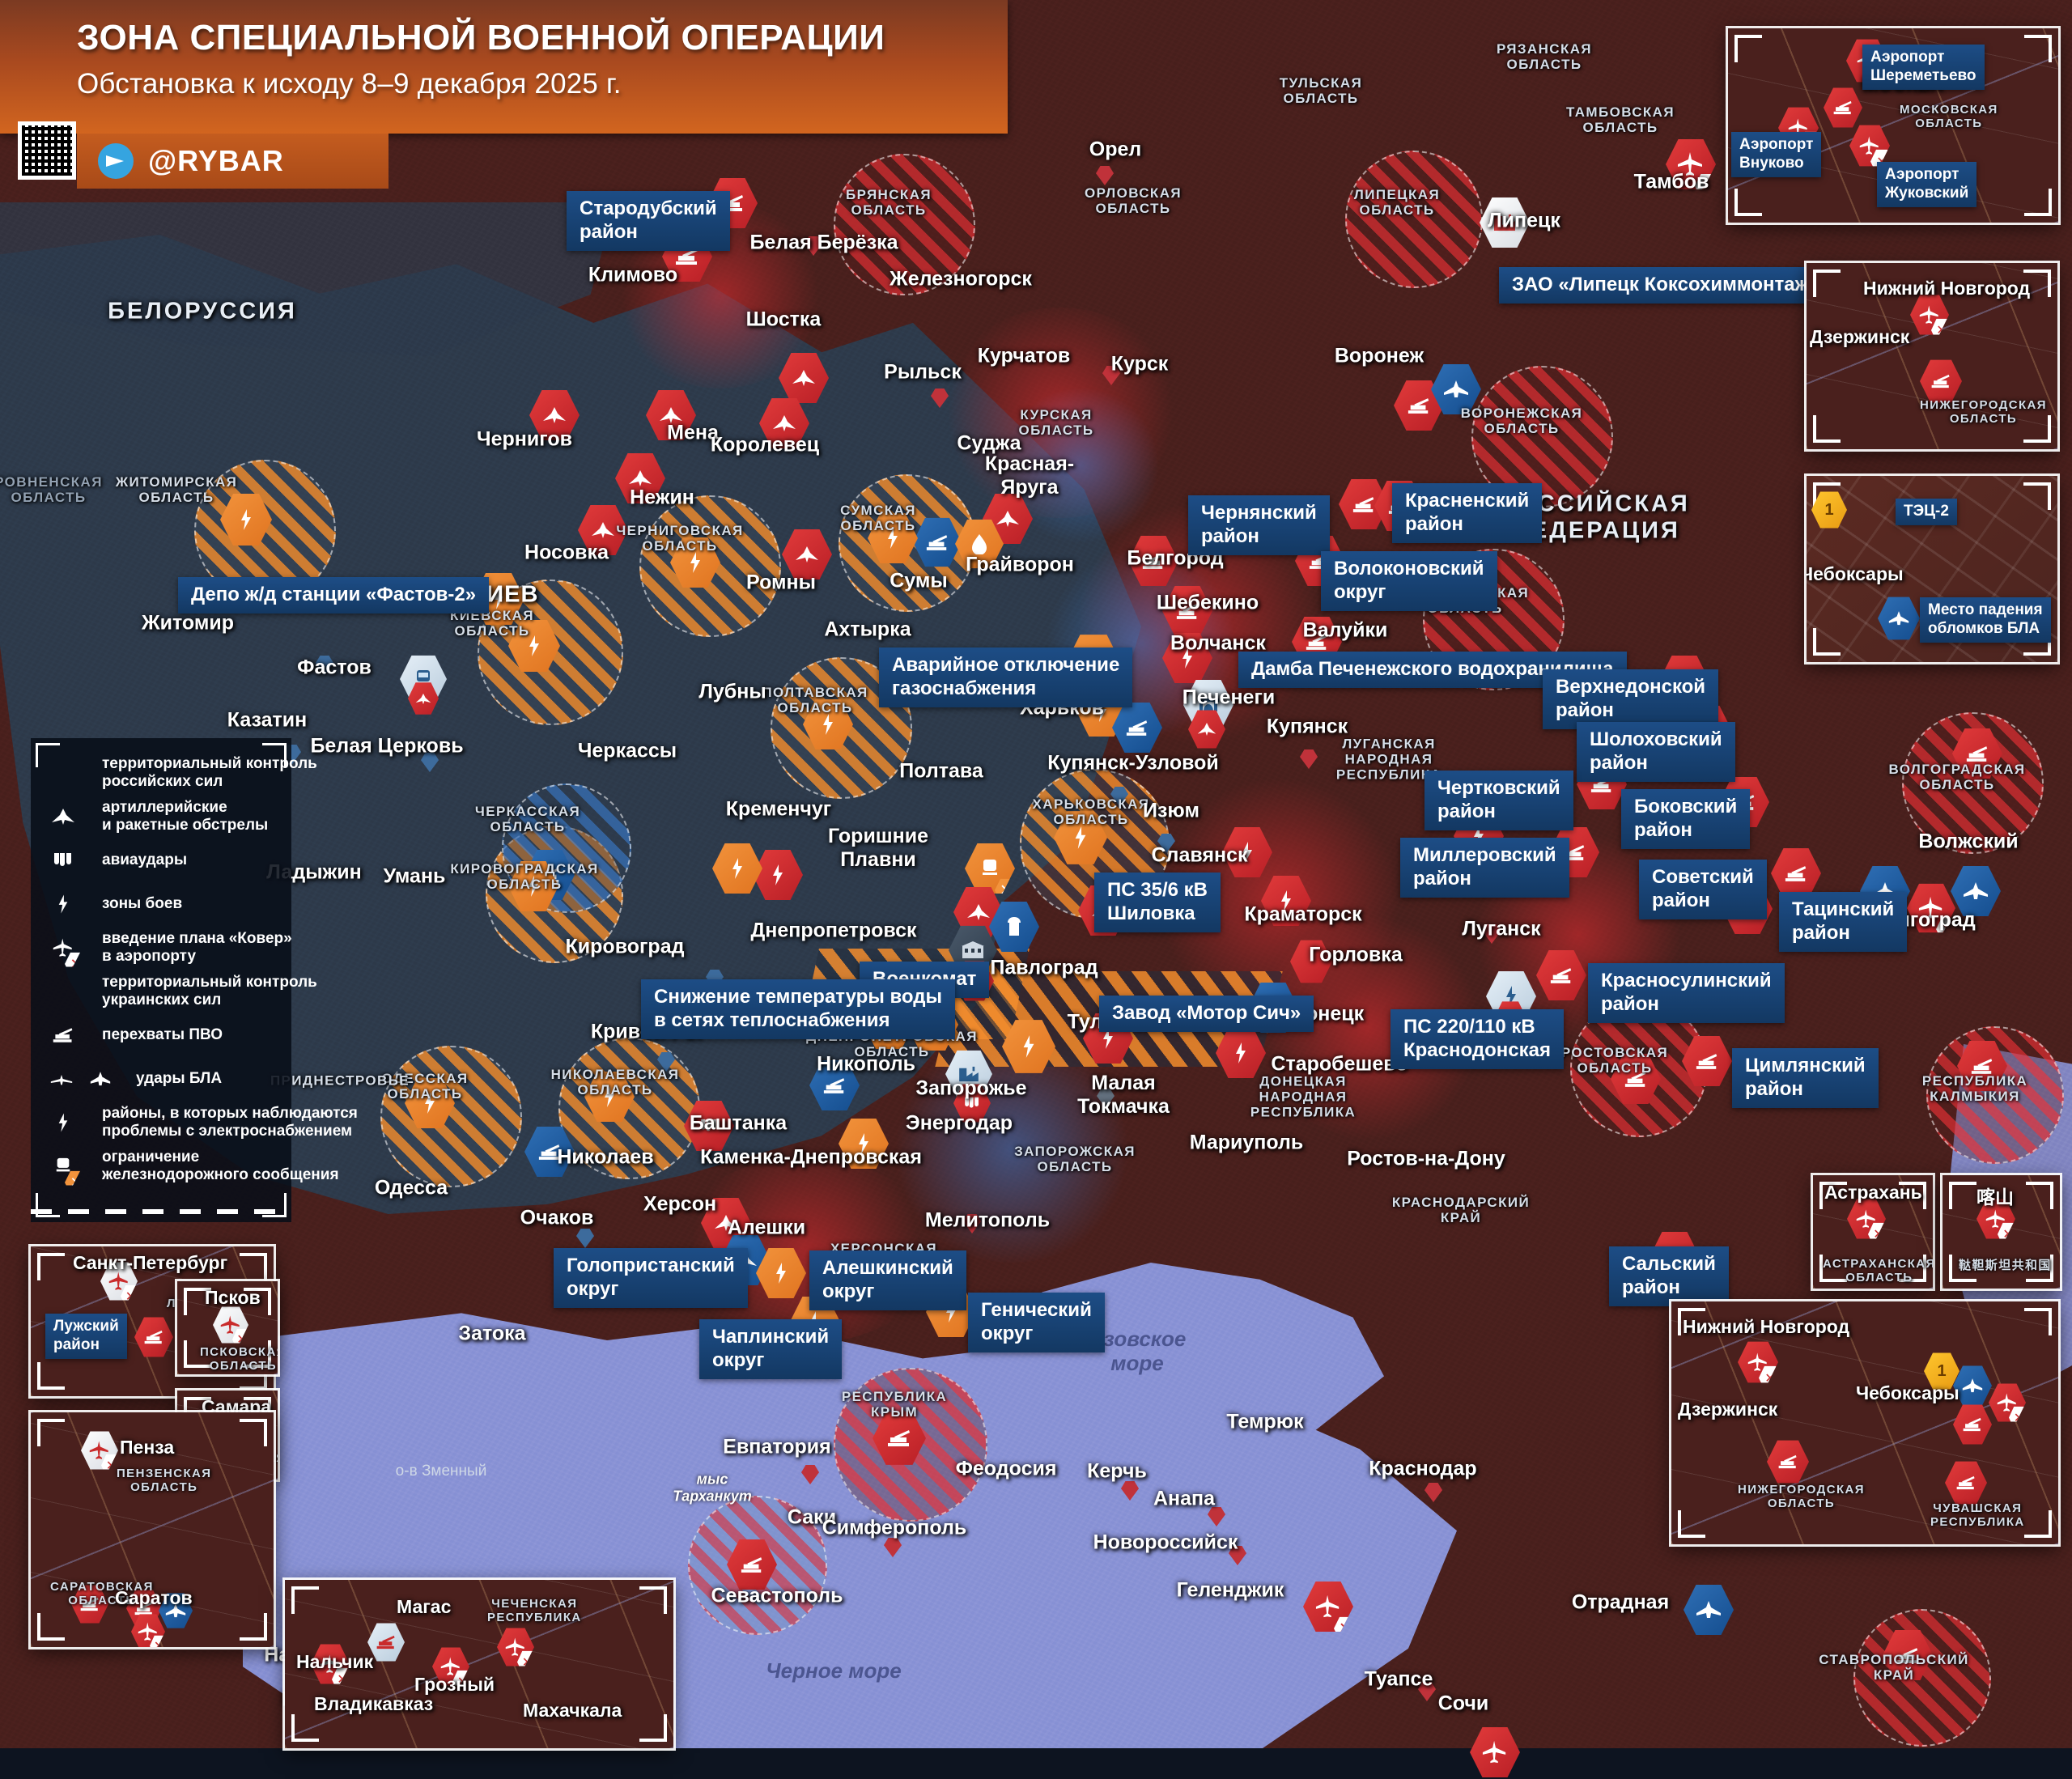  I want to click on city-label-железногорск: Железногорск, so click(961, 279).